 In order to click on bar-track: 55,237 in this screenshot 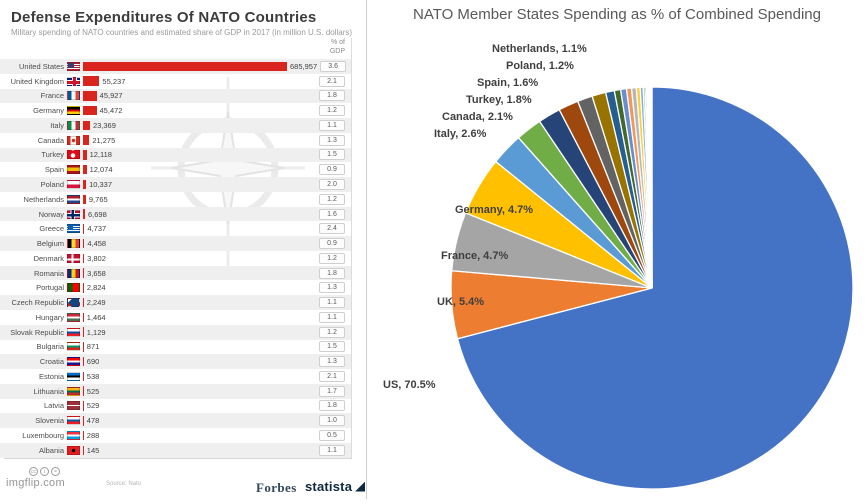, I will do `click(199, 81)`.